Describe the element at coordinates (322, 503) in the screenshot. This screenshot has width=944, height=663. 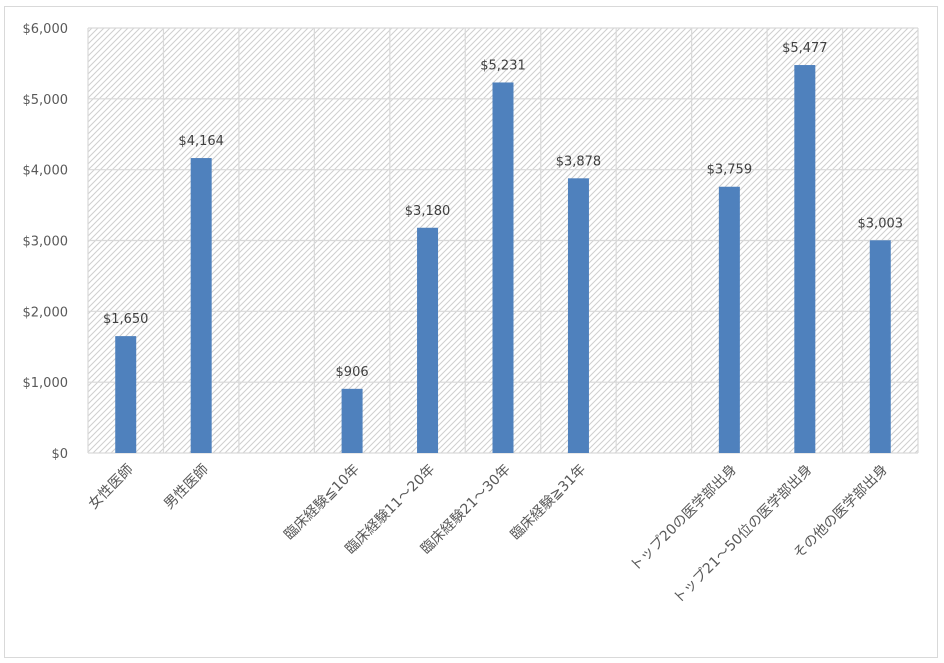
I see `category-label: 臨床経験≦10年` at that location.